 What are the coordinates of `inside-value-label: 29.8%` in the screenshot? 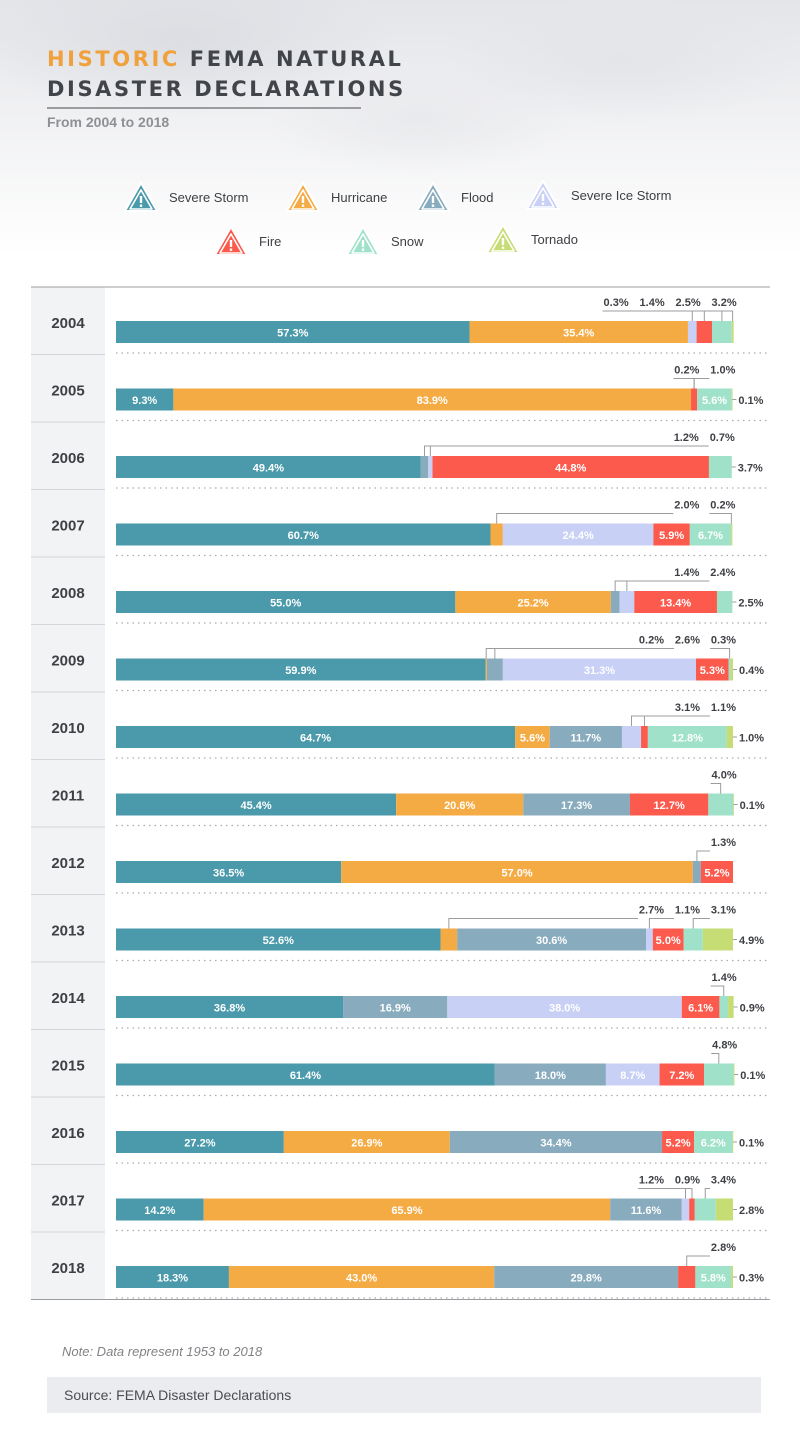 It's located at (586, 1279).